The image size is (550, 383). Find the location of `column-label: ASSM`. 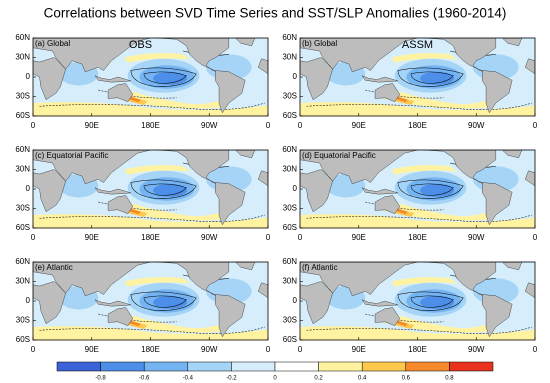

column-label: ASSM is located at coordinates (417, 45).